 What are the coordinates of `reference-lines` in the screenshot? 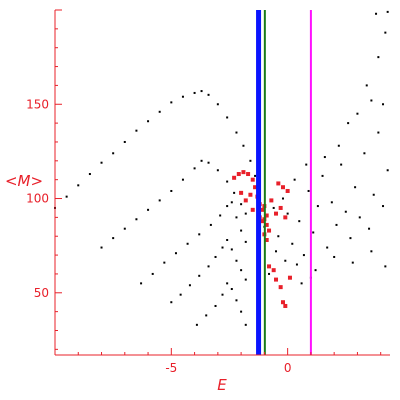 It's located at (284, 182).